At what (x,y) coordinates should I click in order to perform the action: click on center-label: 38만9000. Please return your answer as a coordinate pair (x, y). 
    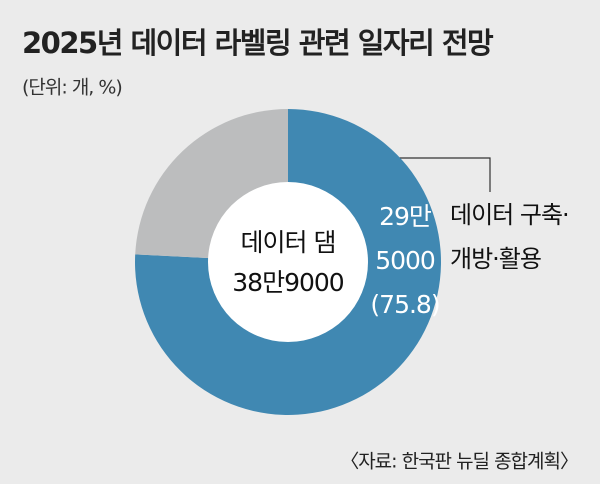
    Looking at the image, I should click on (288, 282).